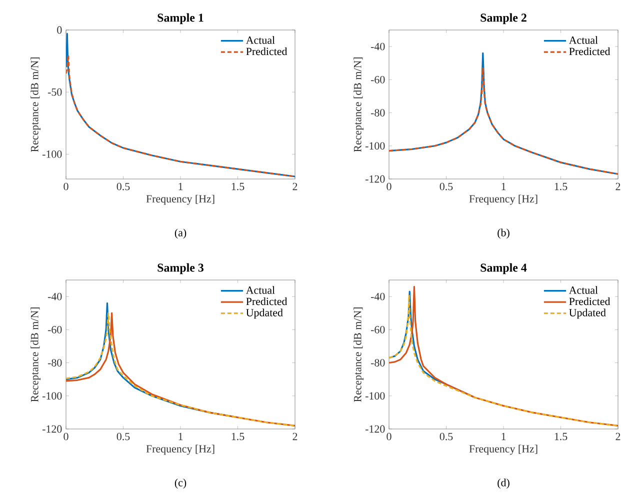 This screenshot has height=500, width=621. I want to click on chart-title: Sample 3, so click(181, 268).